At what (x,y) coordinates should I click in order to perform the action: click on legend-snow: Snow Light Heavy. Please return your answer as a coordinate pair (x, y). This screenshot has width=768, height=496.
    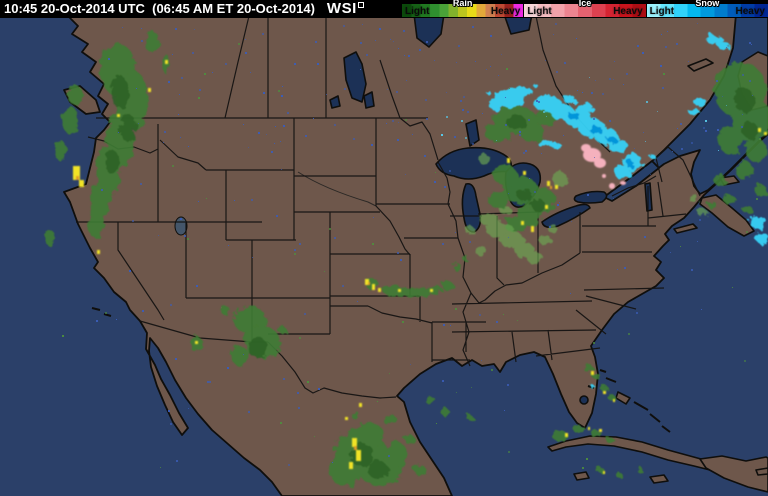
    Looking at the image, I should click on (707, 9).